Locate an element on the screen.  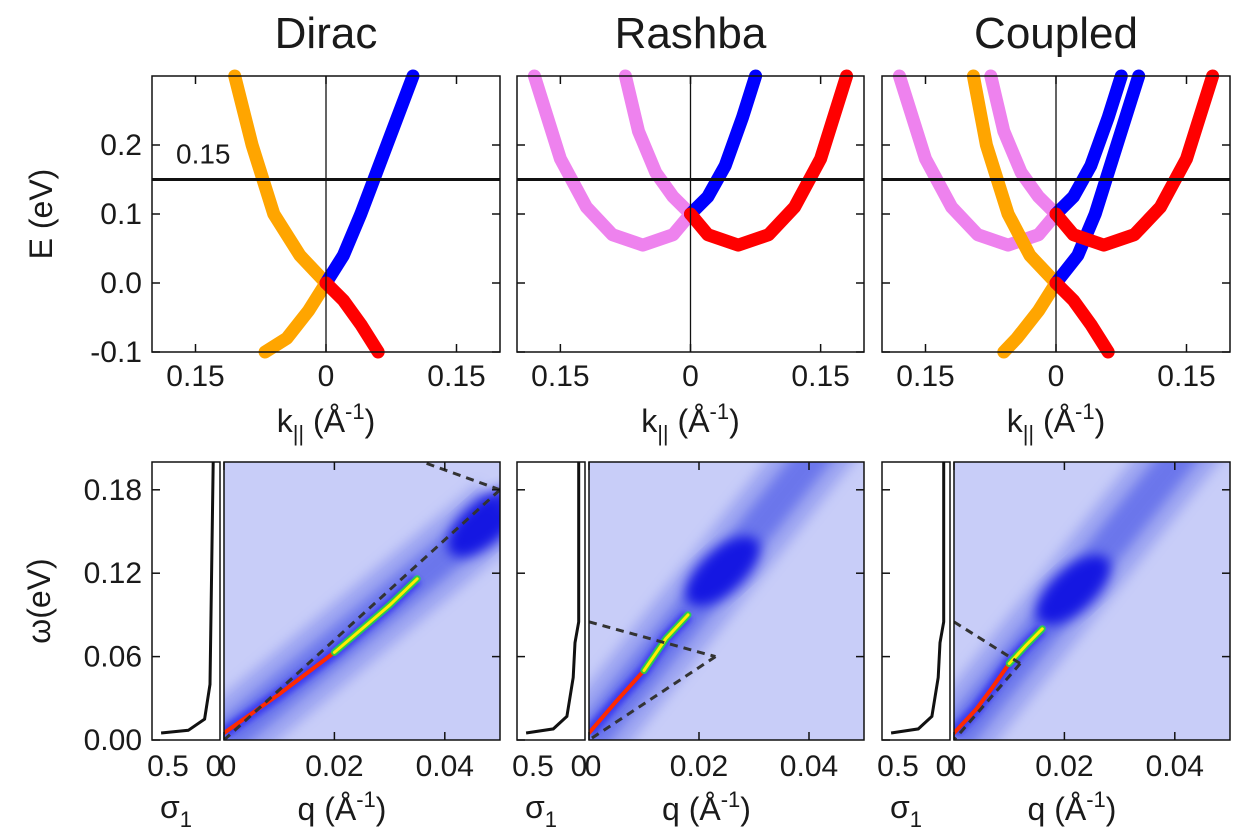
fermi-label: 0.15 is located at coordinates (203, 154).